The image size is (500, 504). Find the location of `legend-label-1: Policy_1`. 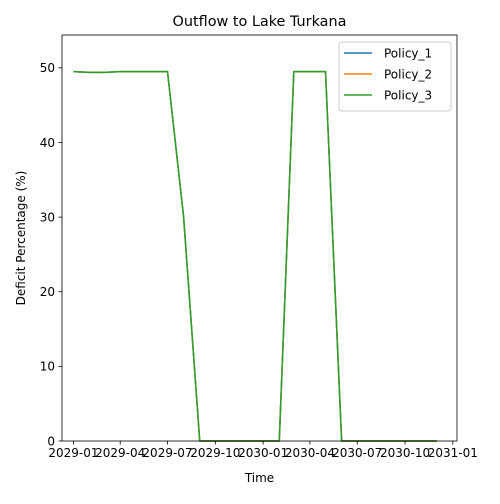

legend-label-1: Policy_1 is located at coordinates (408, 53).